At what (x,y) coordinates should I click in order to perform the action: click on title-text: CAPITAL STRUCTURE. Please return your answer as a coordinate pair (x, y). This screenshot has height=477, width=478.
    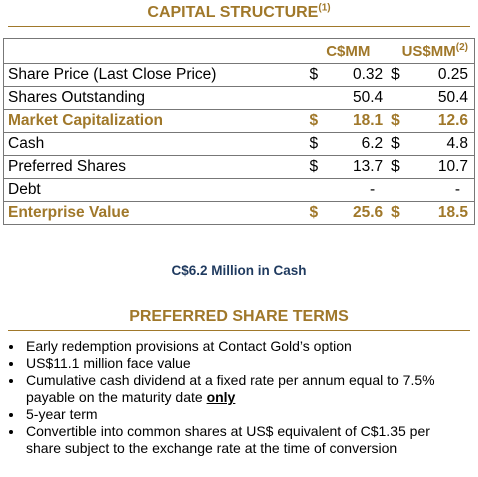
    Looking at the image, I should click on (233, 12).